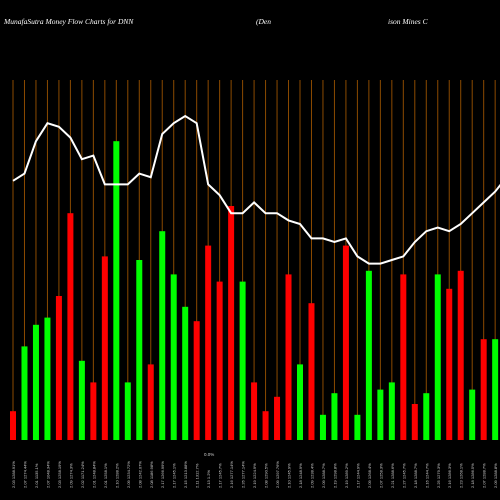  I want to click on x-tick-label: 2.19 1298.8%, so click(334, 475).